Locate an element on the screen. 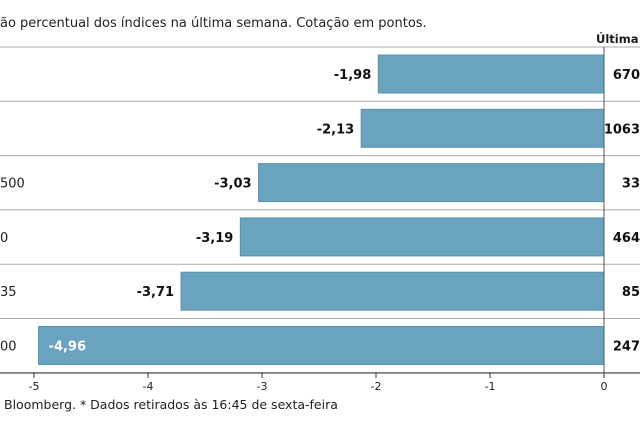 The image size is (640, 426). value-label: -2,13 is located at coordinates (335, 129).